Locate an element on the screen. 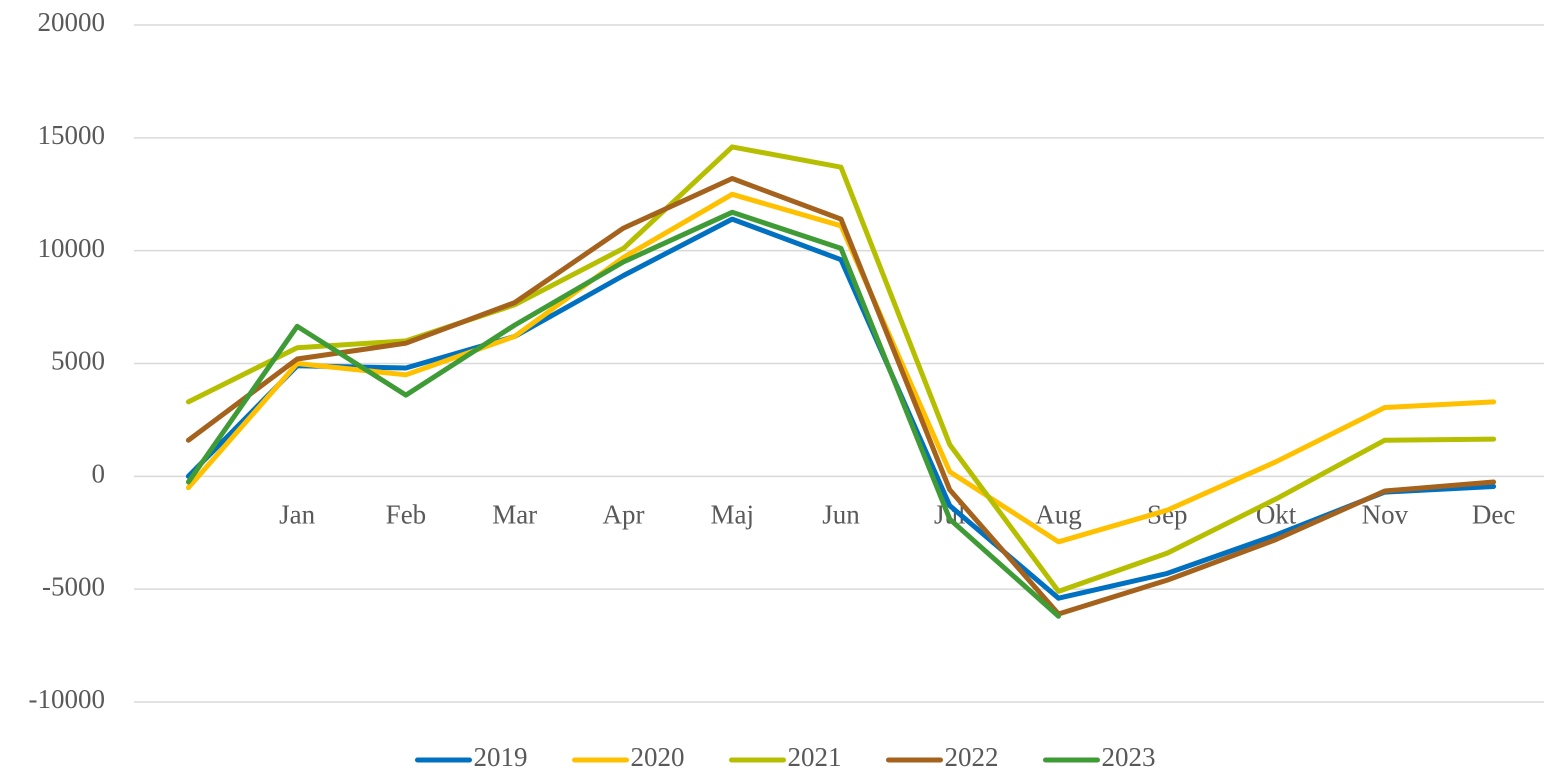  x-tick-label: Mar is located at coordinates (514, 515).